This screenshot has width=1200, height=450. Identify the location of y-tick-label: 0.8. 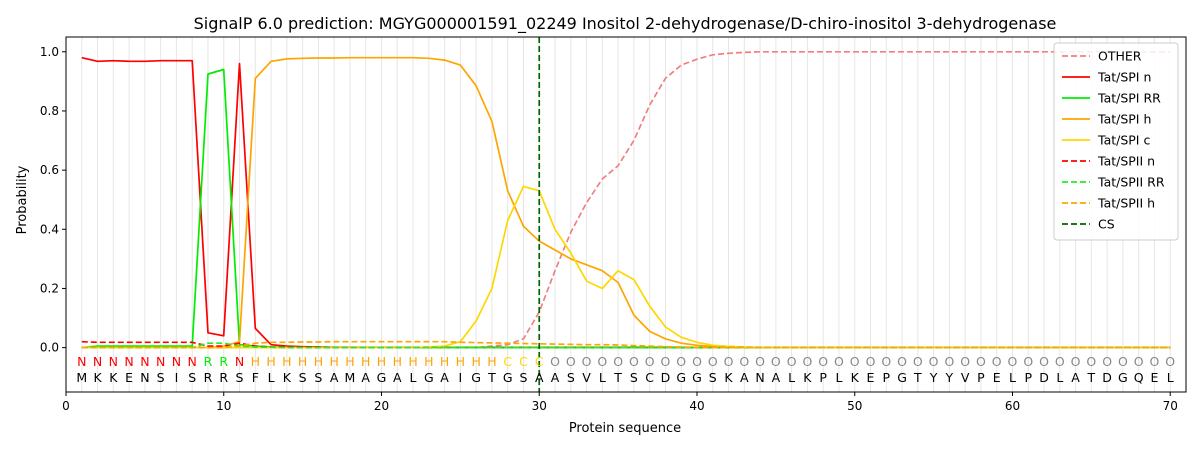
(49, 111).